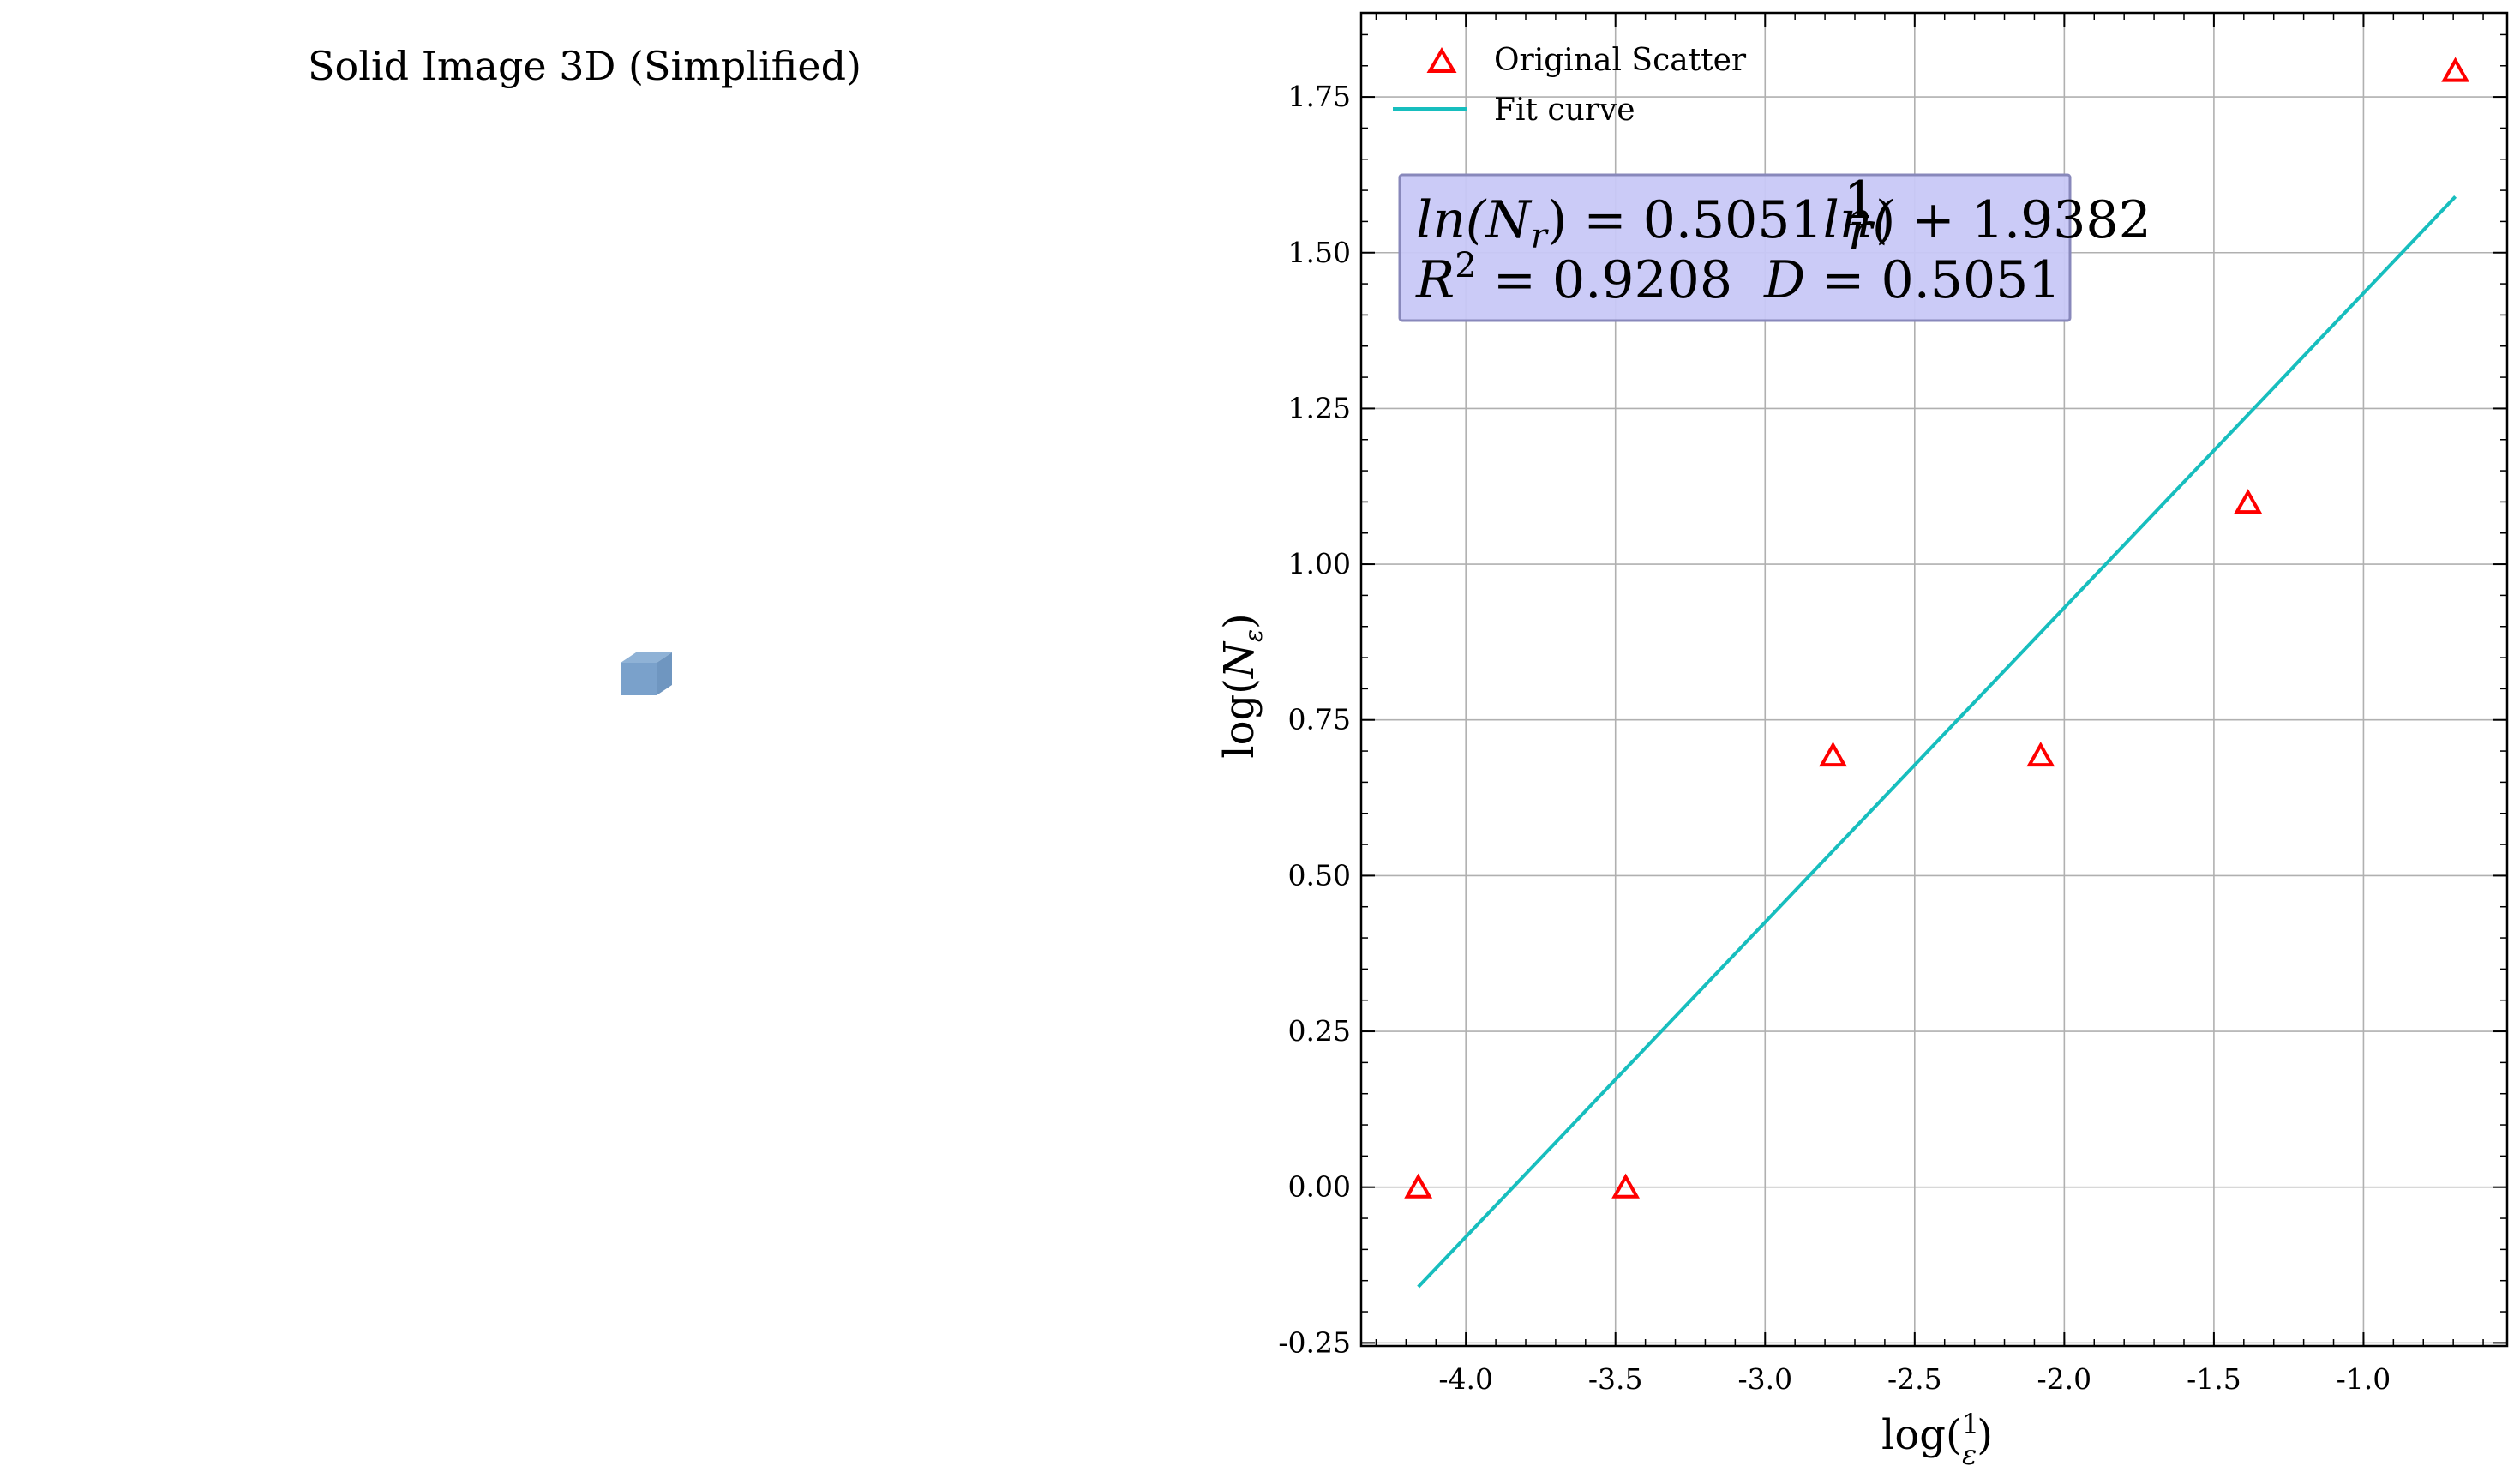 Image resolution: width=2520 pixels, height=1478 pixels. Describe the element at coordinates (2013, 220) in the screenshot. I see `equation-line-1-tail: ) + 1.9382` at that location.